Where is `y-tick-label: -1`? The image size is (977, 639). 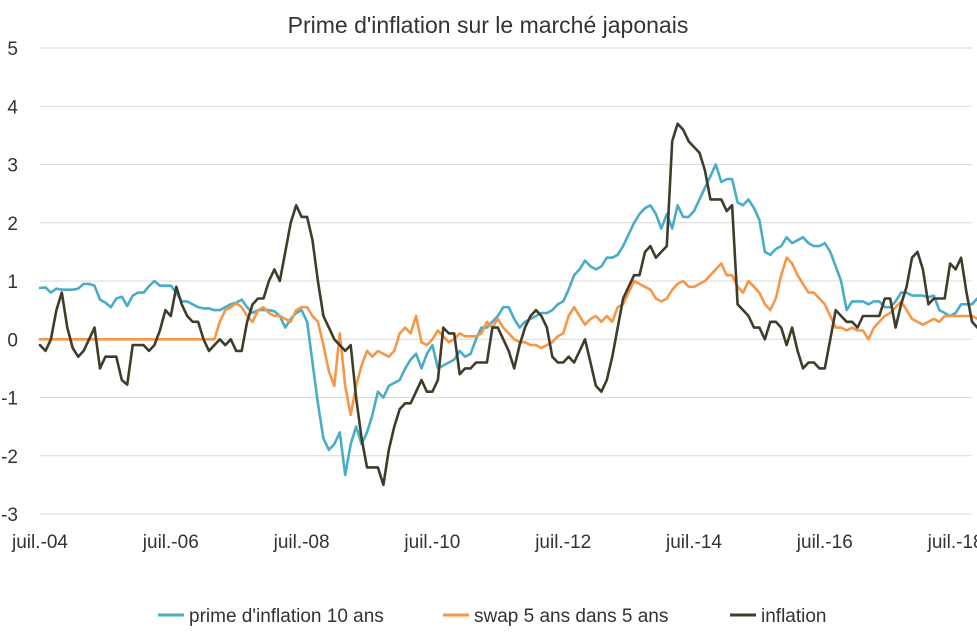 y-tick-label: -1 is located at coordinates (9, 399).